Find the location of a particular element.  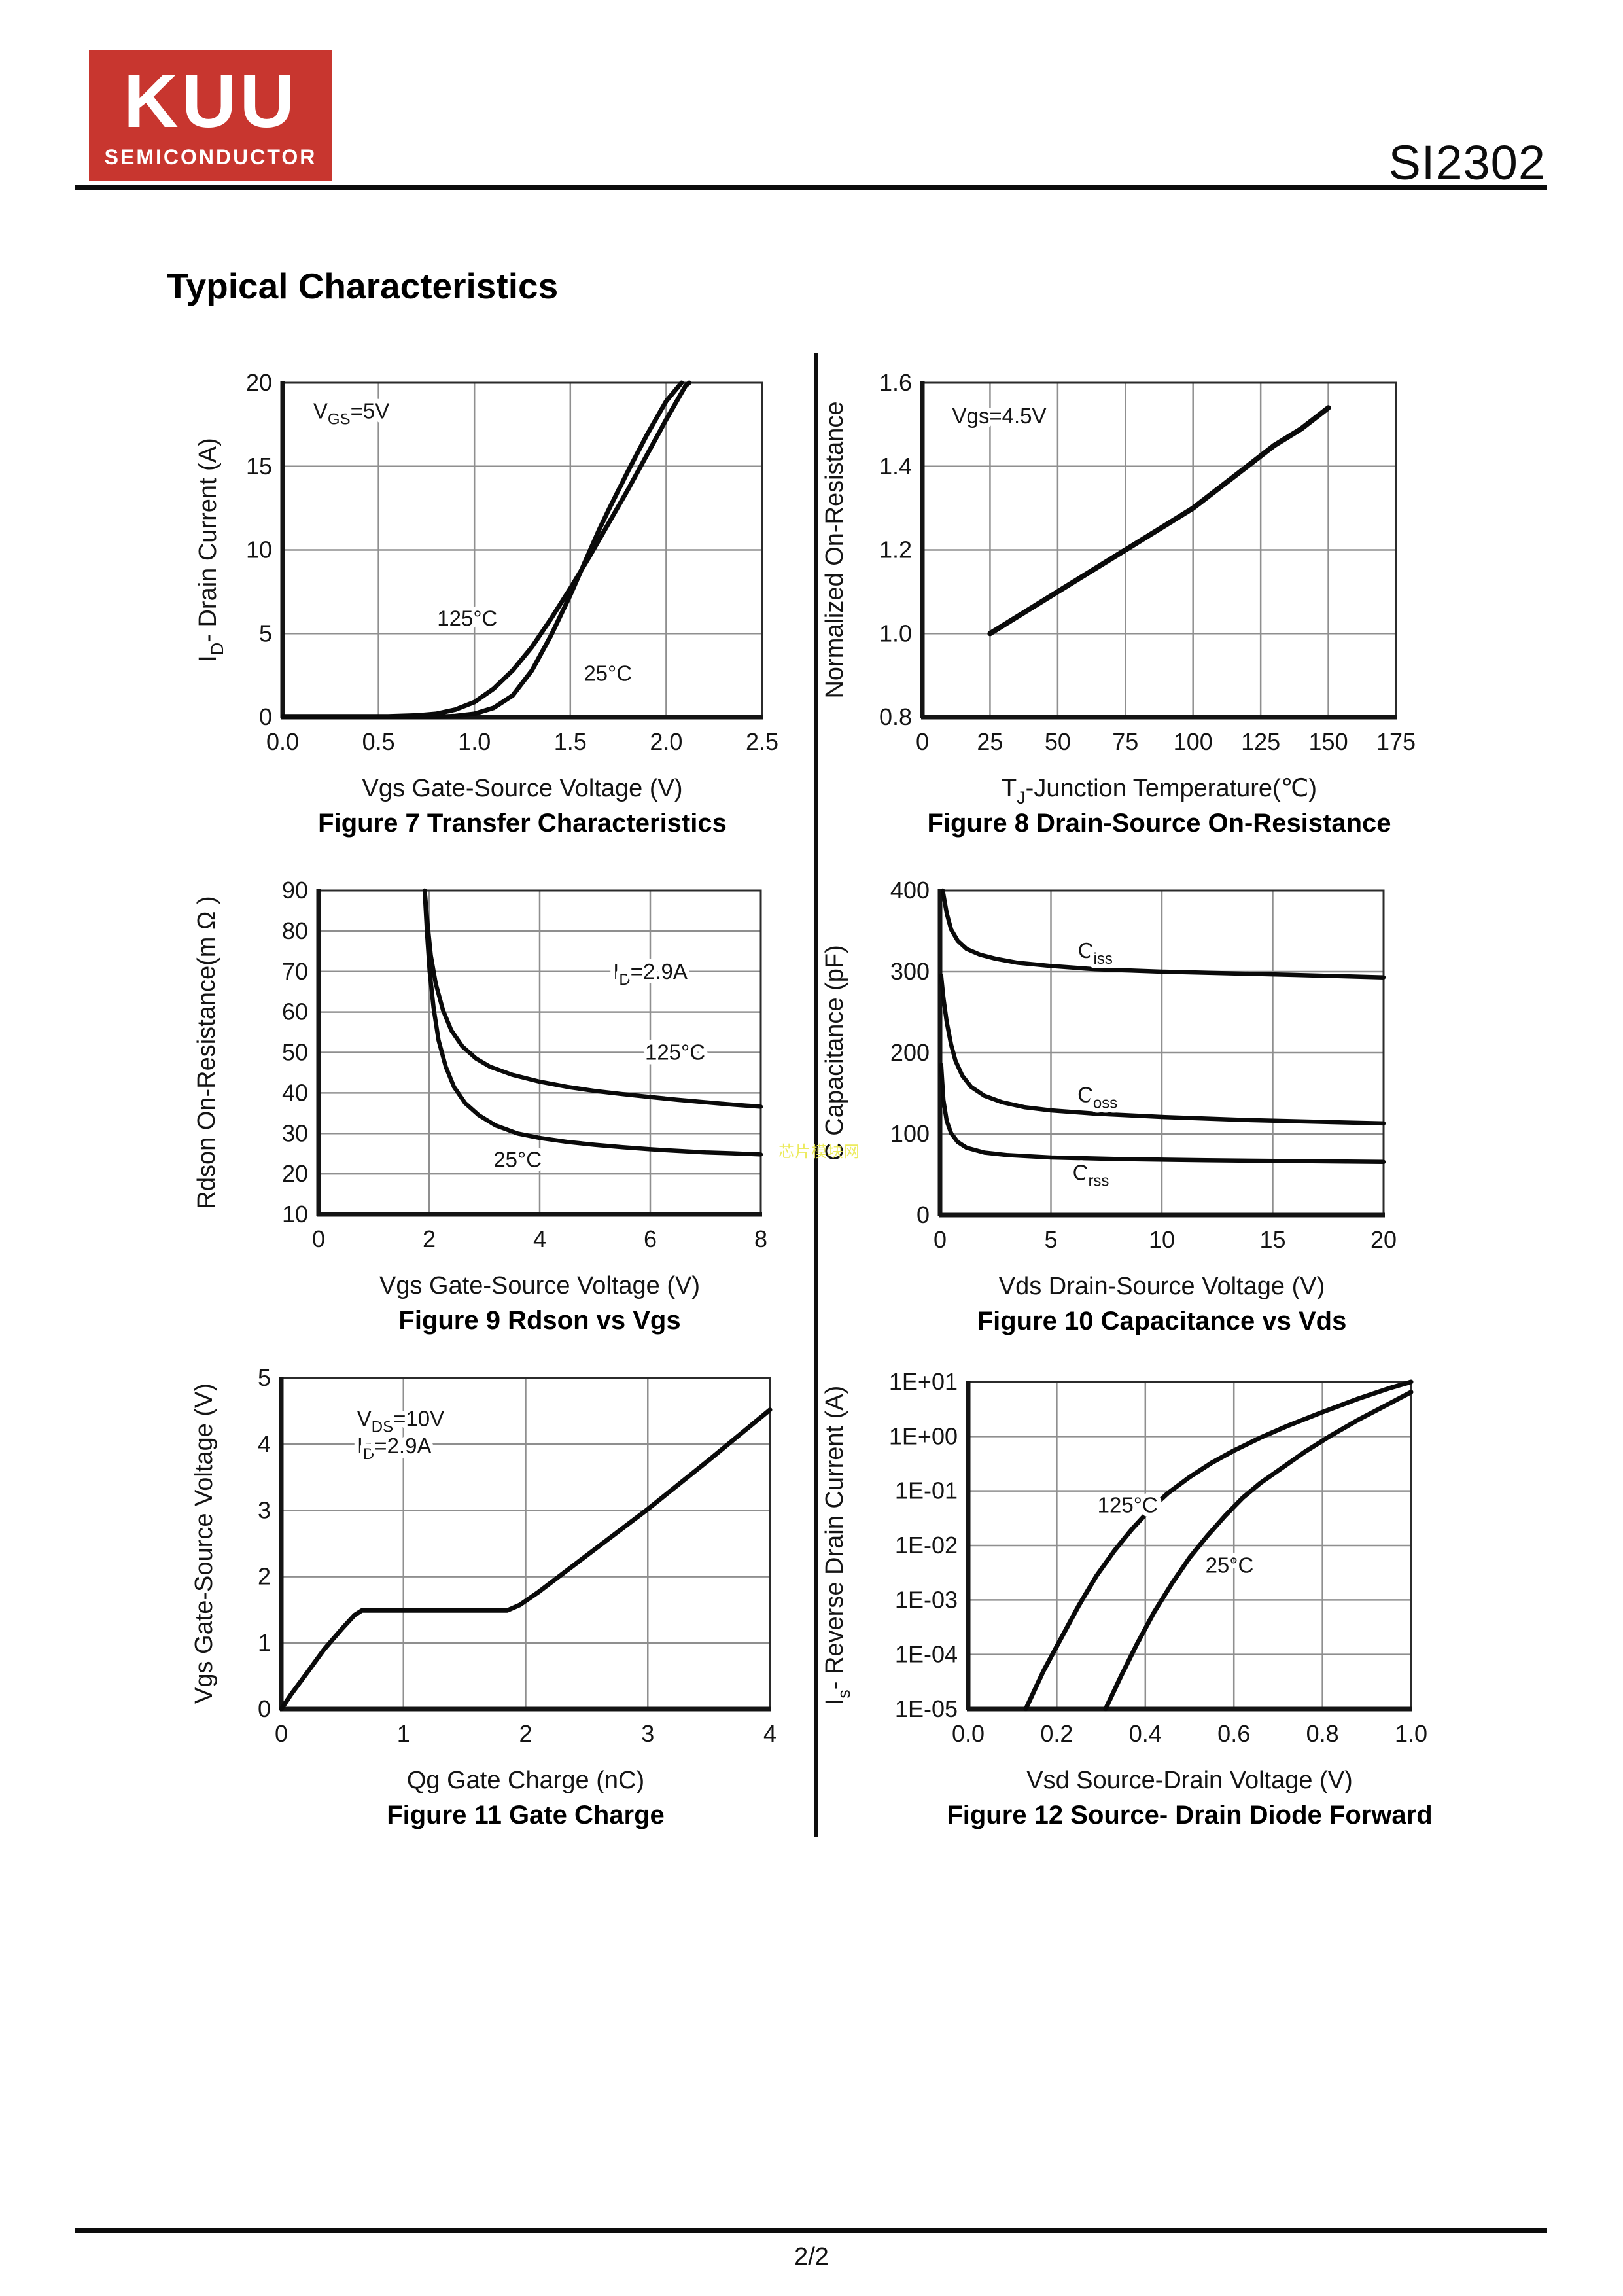

y-tick-100: 100 is located at coordinates (910, 1133).